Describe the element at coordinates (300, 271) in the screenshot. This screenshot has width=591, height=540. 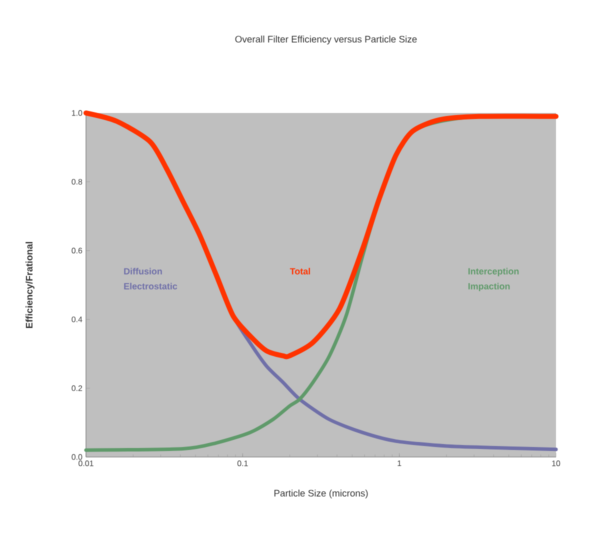
I see `text: Total` at that location.